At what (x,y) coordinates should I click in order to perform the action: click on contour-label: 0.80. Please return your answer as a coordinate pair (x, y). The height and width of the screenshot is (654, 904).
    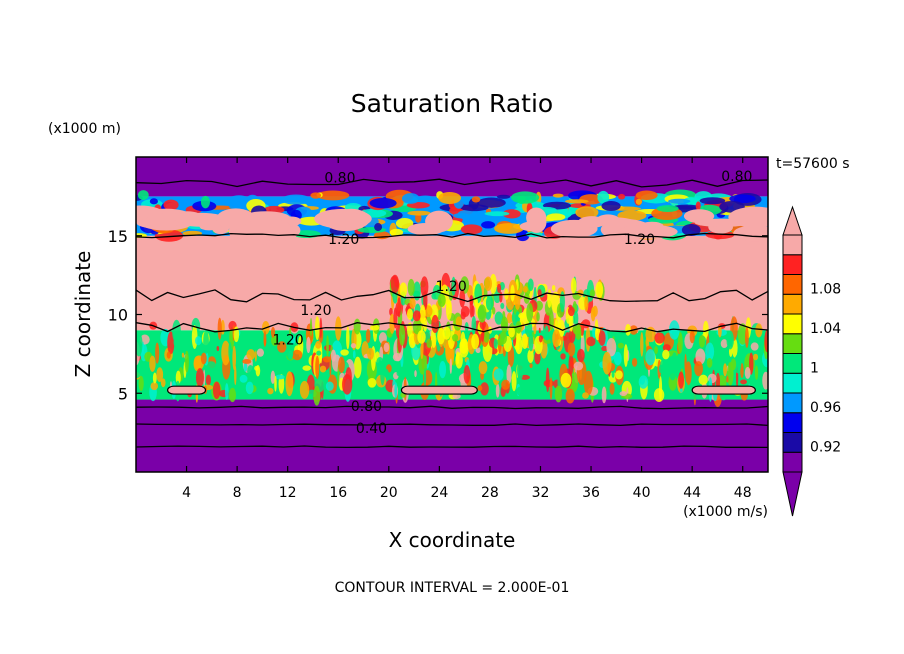
    Looking at the image, I should click on (339, 178).